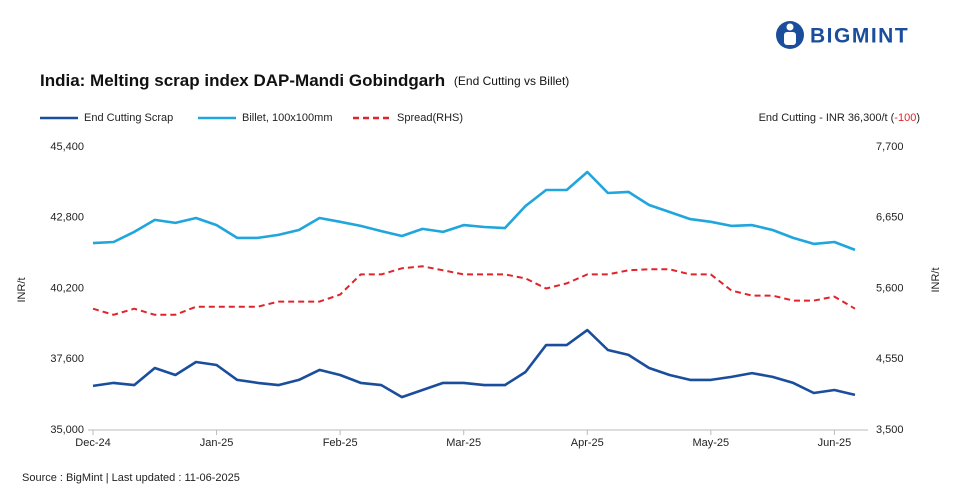  I want to click on x-tick-label: Feb-25, so click(340, 443).